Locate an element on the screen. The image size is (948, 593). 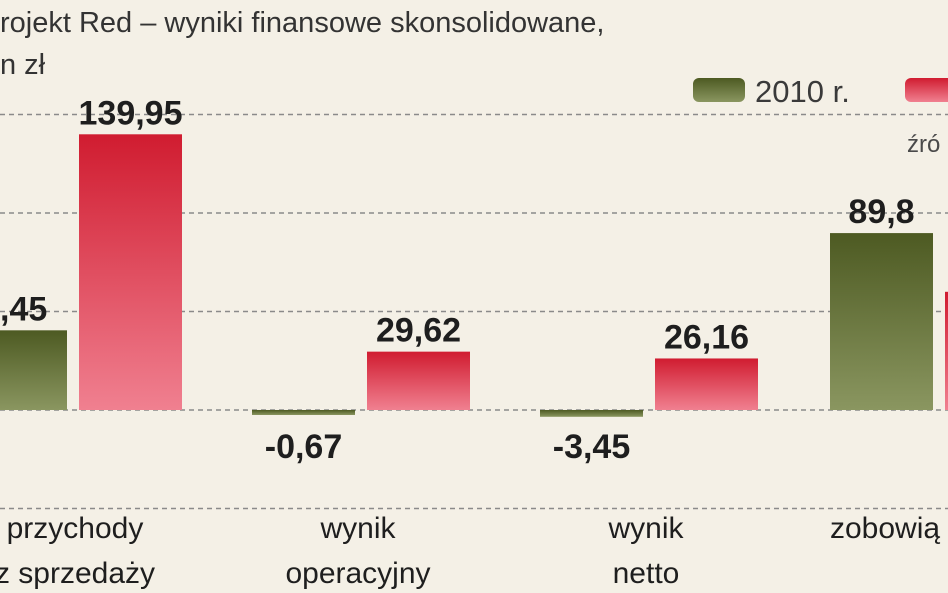
bar-series1-cat2 is located at coordinates (706, 384).